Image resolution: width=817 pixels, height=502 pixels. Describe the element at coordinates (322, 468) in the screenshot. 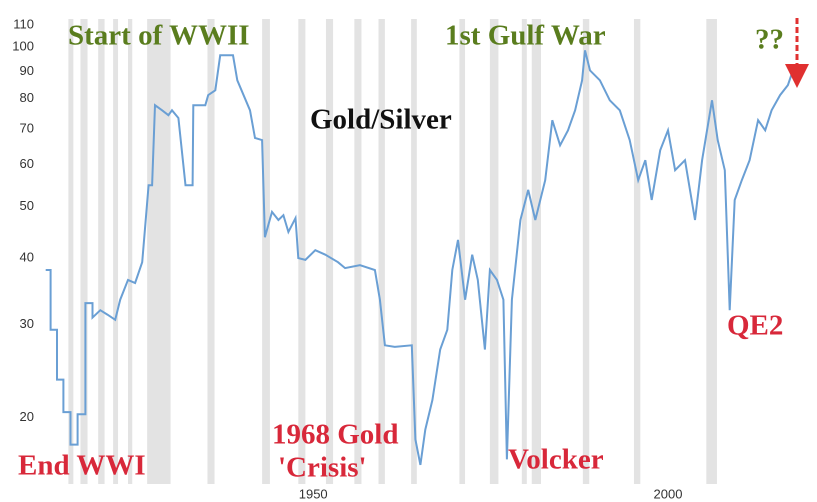

I see `annotation: 'Crisis'` at that location.